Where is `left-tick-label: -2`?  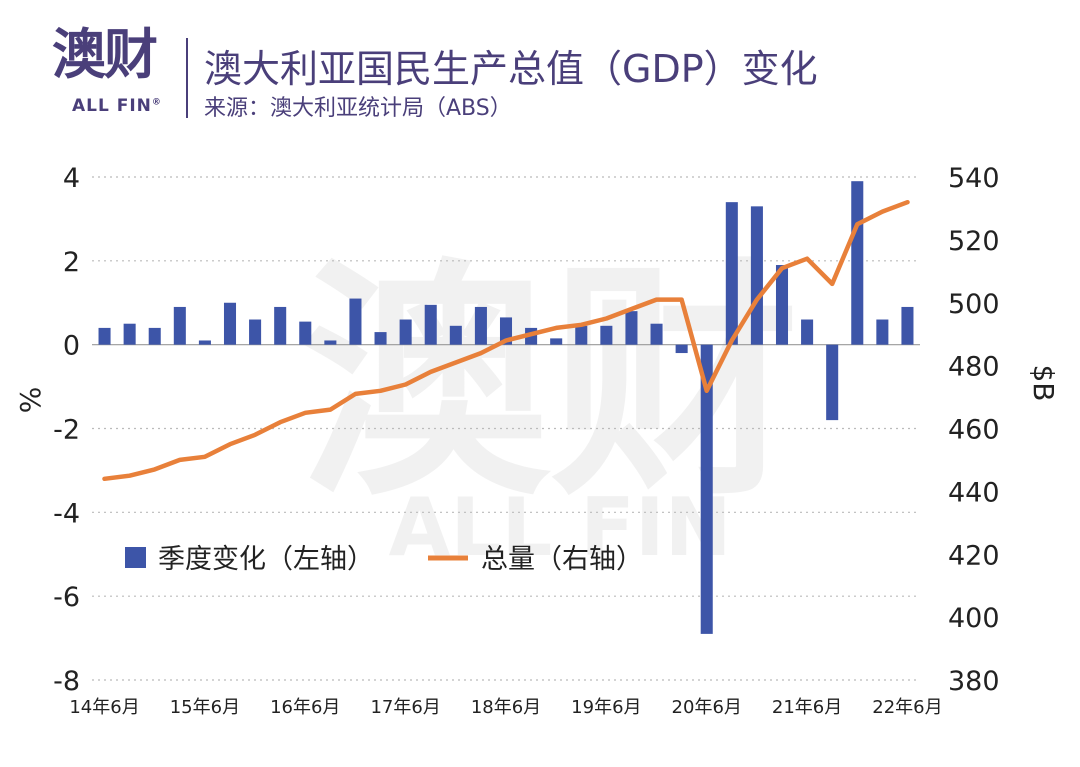 left-tick-label: -2 is located at coordinates (66, 430).